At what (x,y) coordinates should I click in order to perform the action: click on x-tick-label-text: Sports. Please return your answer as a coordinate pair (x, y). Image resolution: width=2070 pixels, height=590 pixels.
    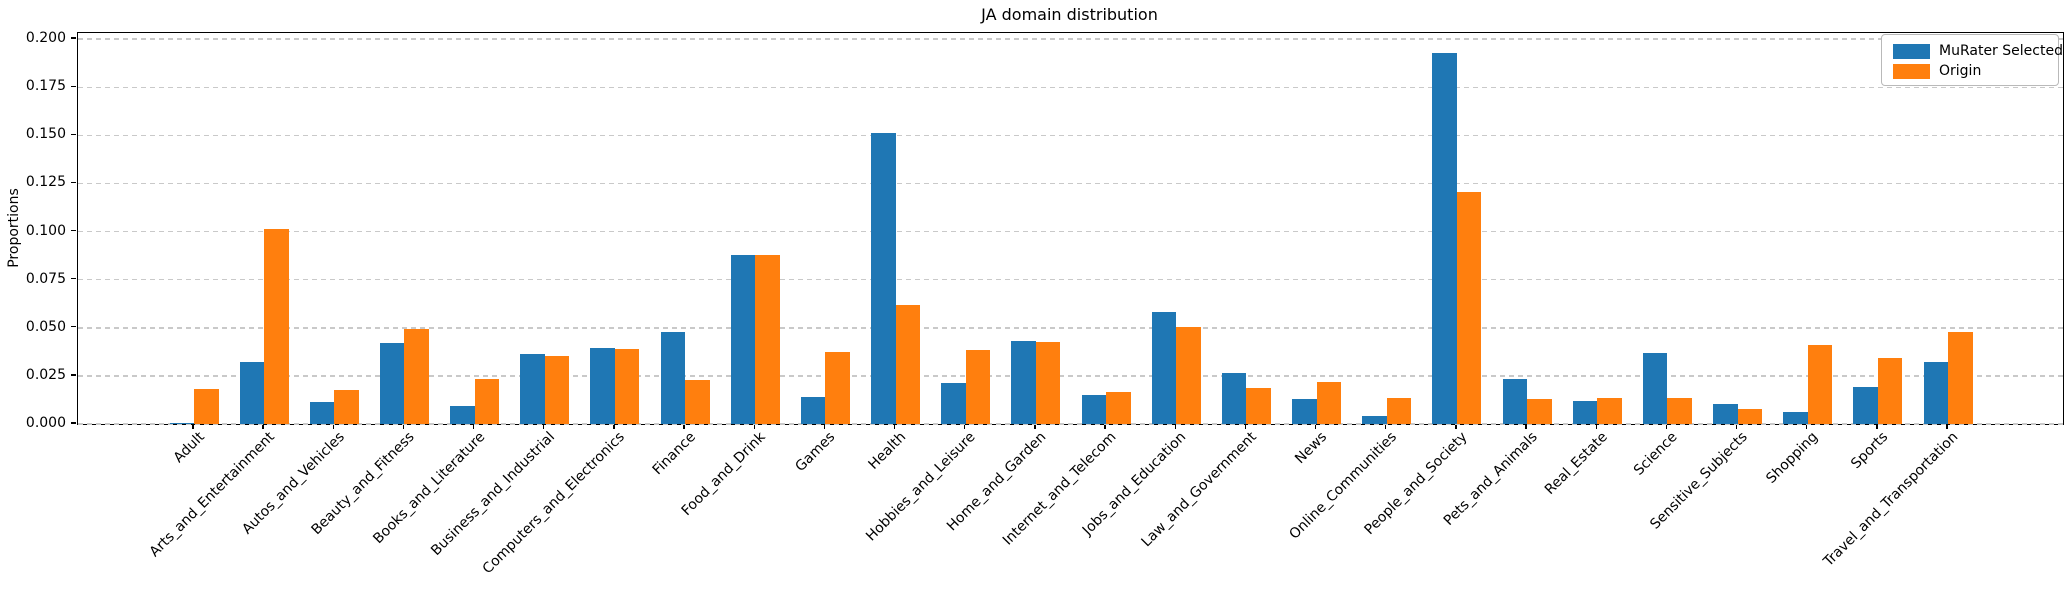
    Looking at the image, I should click on (1870, 451).